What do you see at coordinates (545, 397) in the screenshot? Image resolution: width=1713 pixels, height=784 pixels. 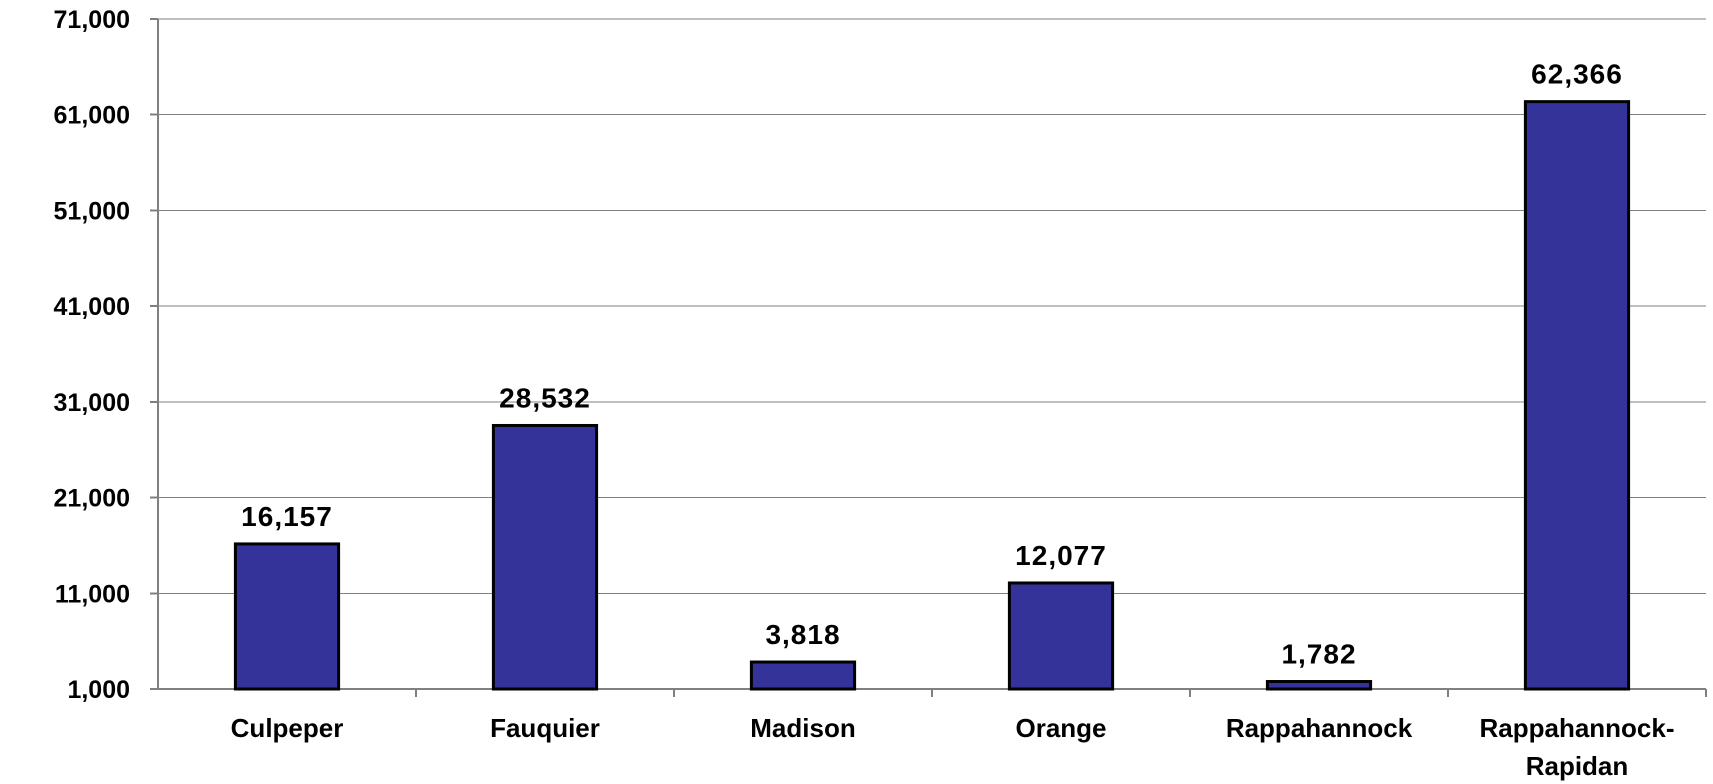 I see `data-label: 28,532` at bounding box center [545, 397].